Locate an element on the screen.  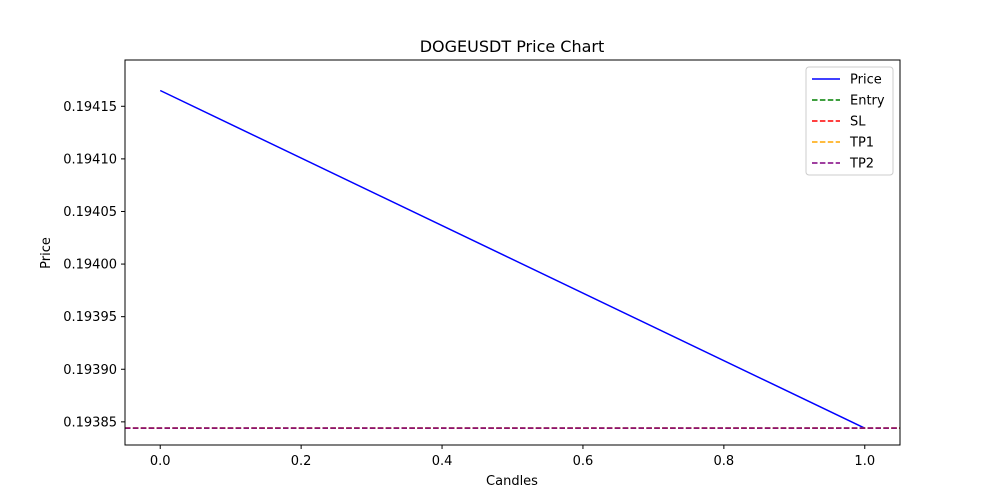
y-tick-label: 0.19400 is located at coordinates (90, 265).